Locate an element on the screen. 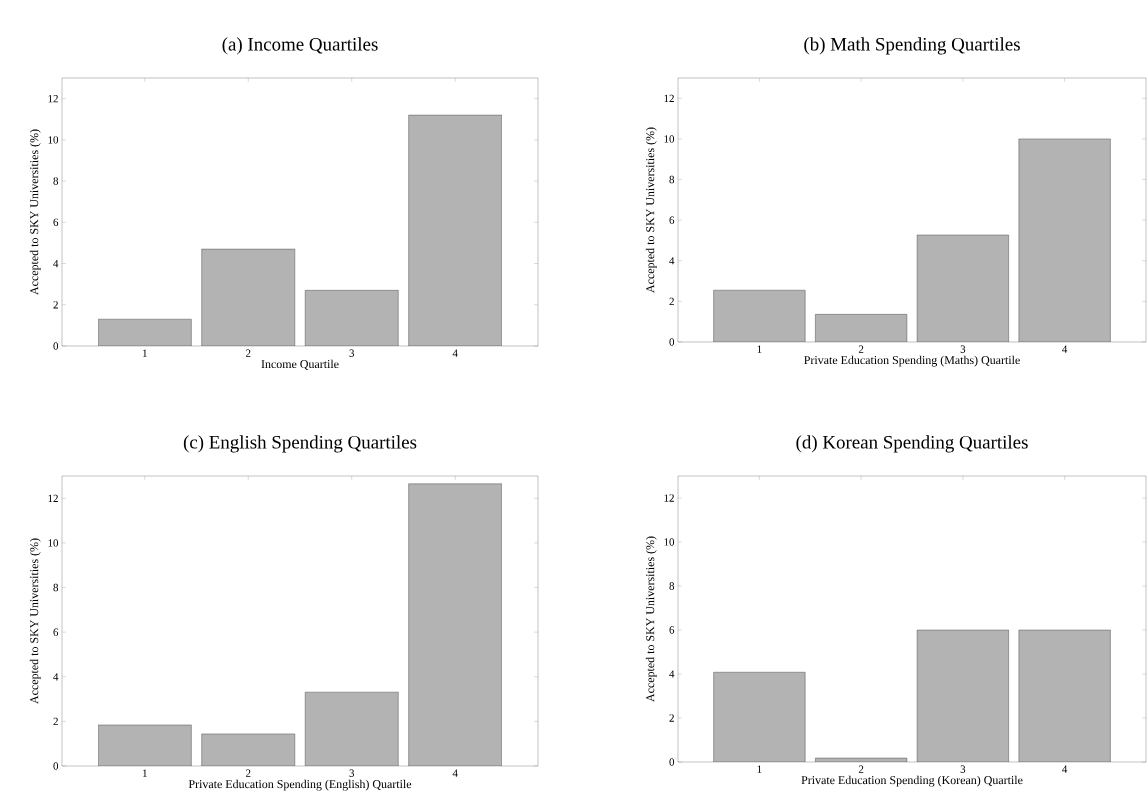 This screenshot has width=1148, height=806. x-axis-title: Private Education Spending (English) Quartile is located at coordinates (300, 785).